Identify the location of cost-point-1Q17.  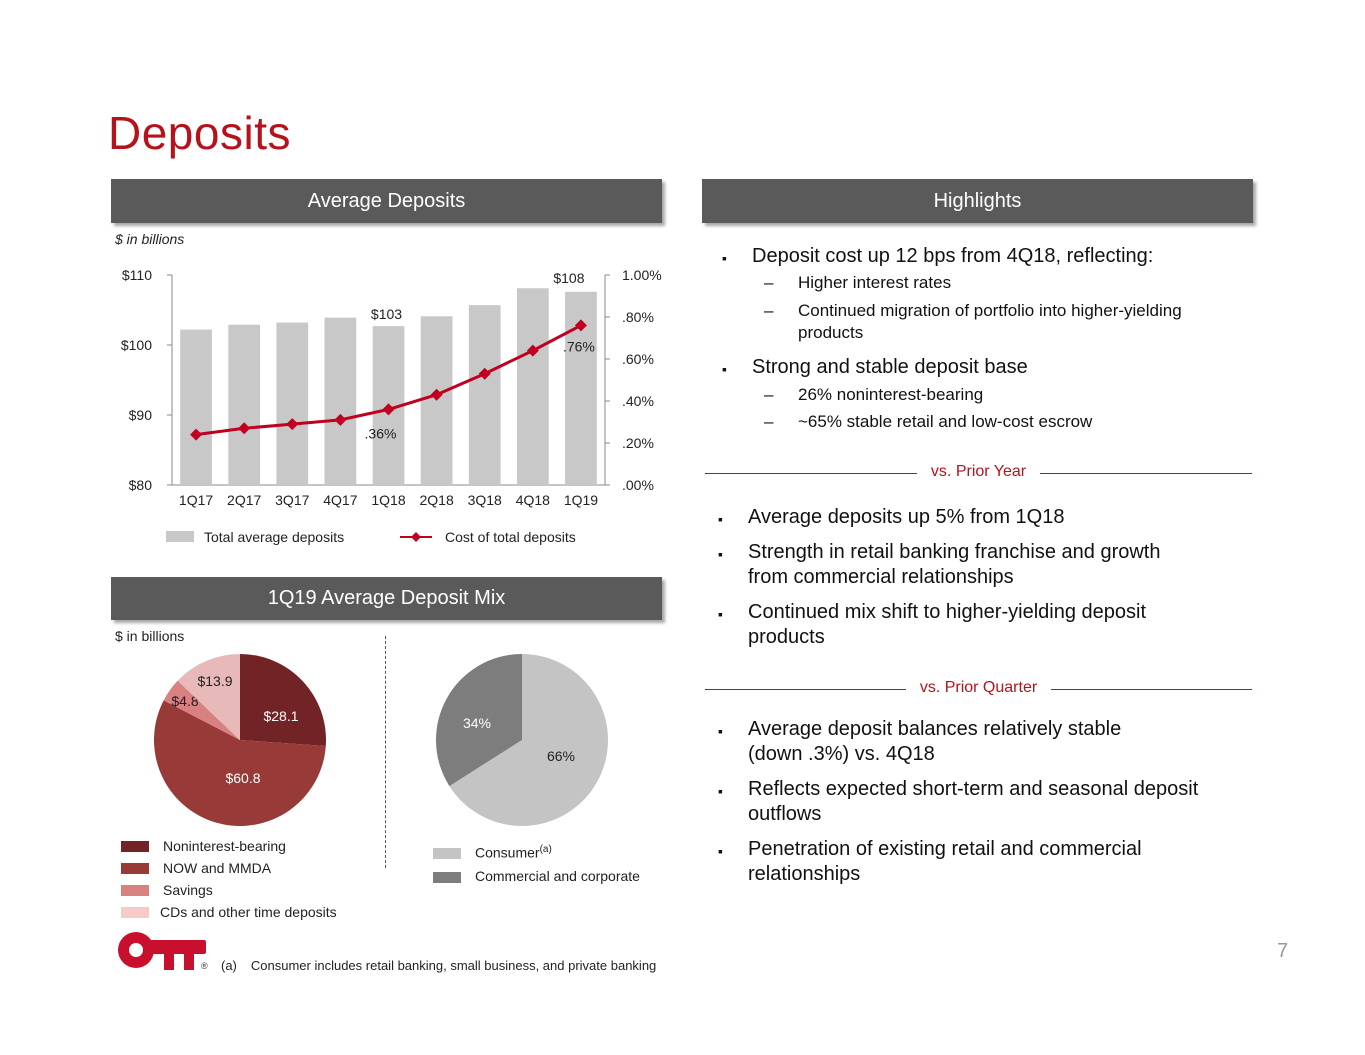
(196, 434).